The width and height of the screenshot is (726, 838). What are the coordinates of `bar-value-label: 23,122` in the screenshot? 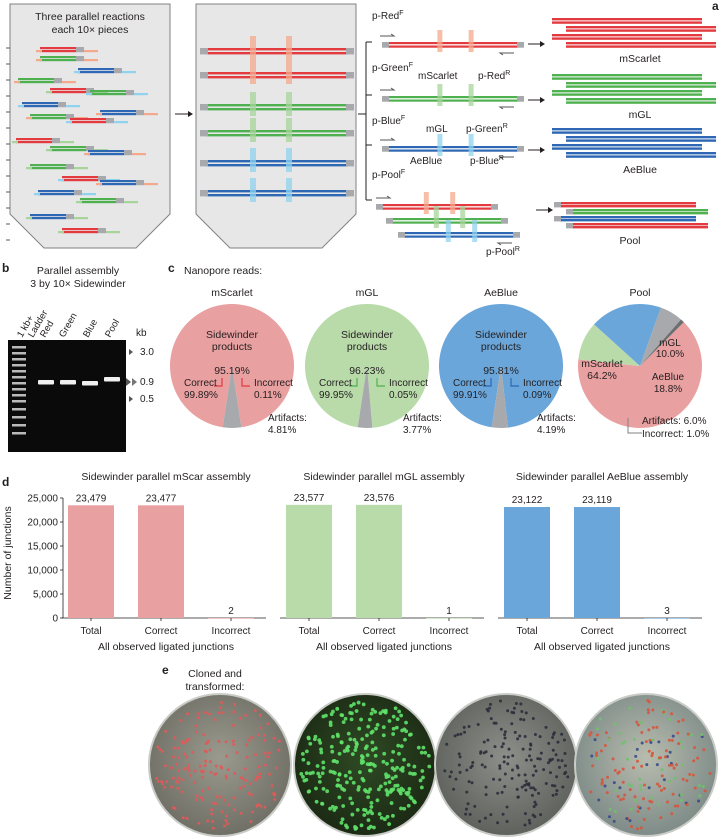 It's located at (527, 500).